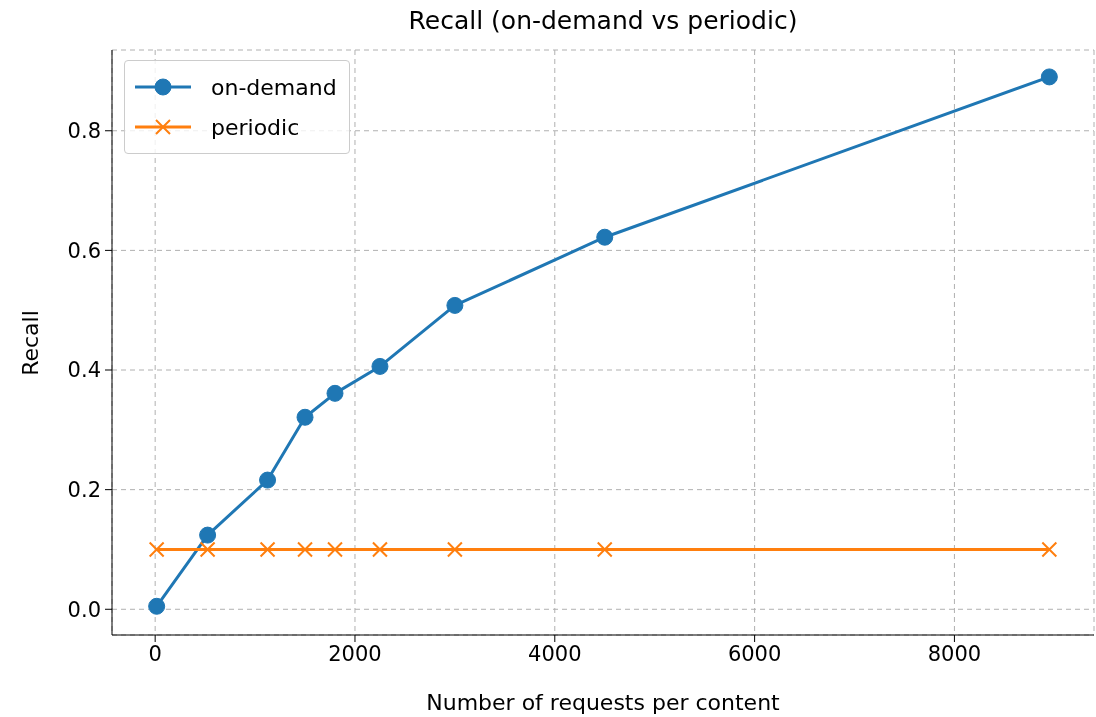  What do you see at coordinates (155, 653) in the screenshot?
I see `x-tick-label: 0` at bounding box center [155, 653].